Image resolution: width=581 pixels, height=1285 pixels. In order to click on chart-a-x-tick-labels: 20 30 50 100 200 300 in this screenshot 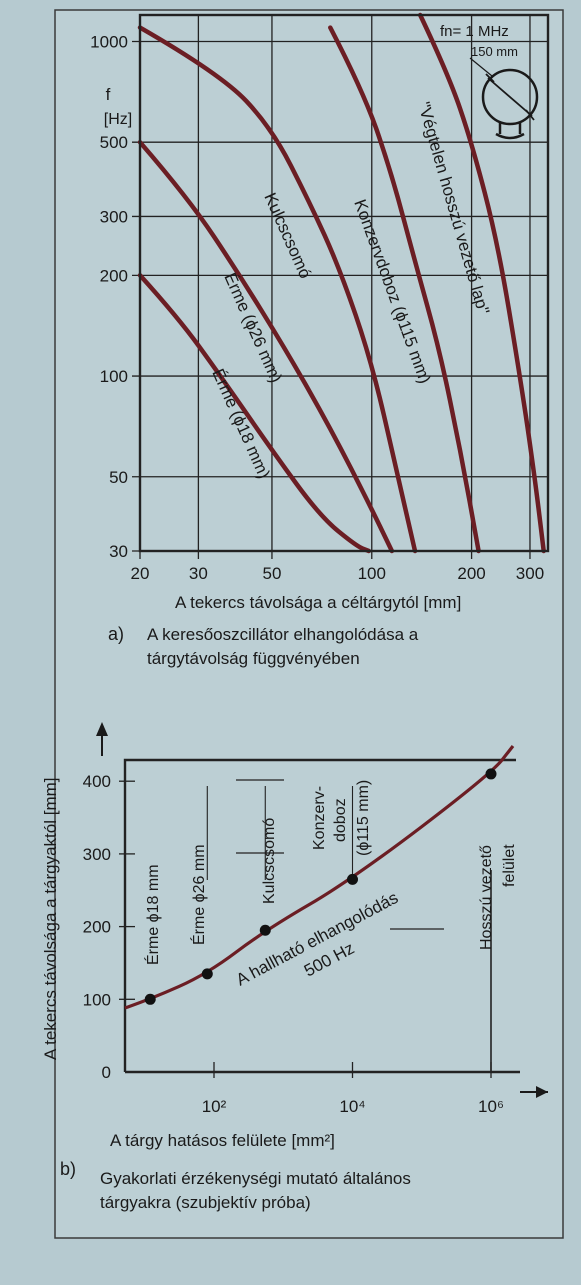, I will do `click(338, 573)`.